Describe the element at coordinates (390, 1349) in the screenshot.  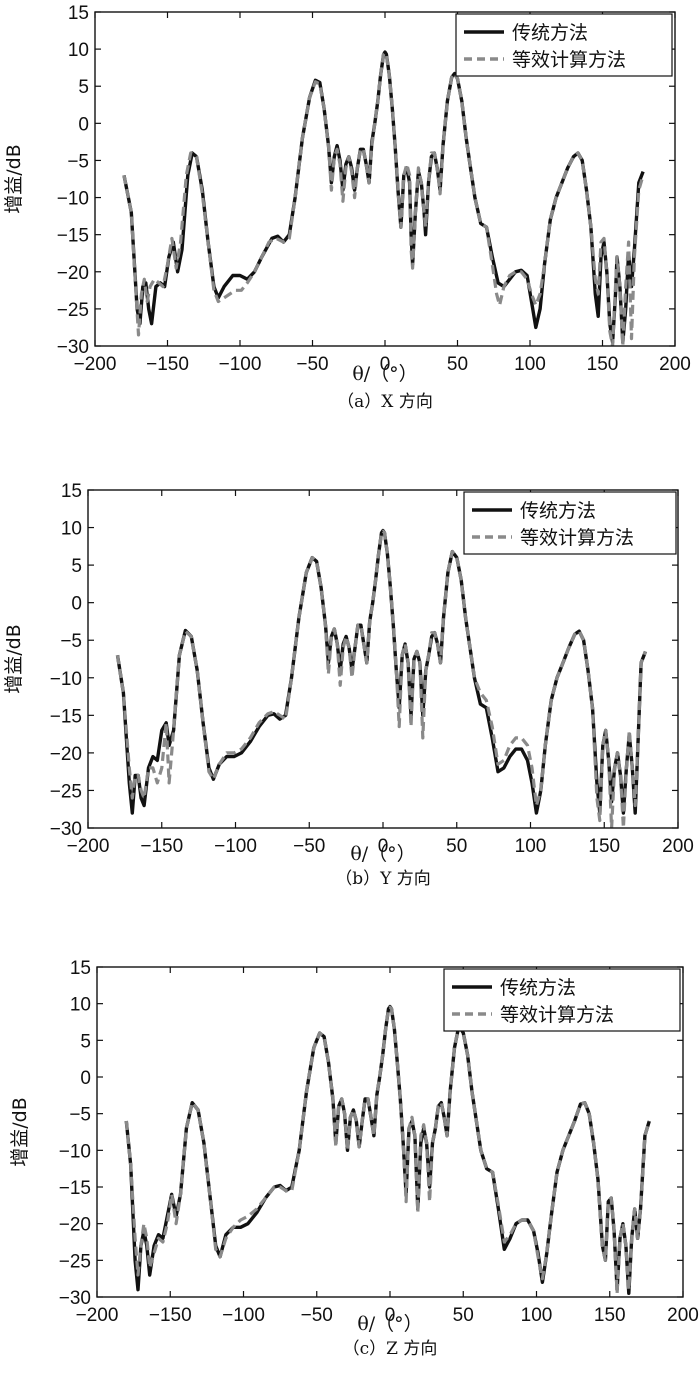
I see `chart-caption: （c）Z 方向` at that location.